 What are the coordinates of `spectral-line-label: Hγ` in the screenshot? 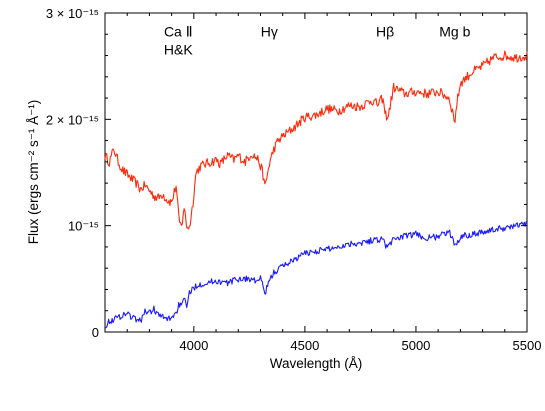 It's located at (269, 31).